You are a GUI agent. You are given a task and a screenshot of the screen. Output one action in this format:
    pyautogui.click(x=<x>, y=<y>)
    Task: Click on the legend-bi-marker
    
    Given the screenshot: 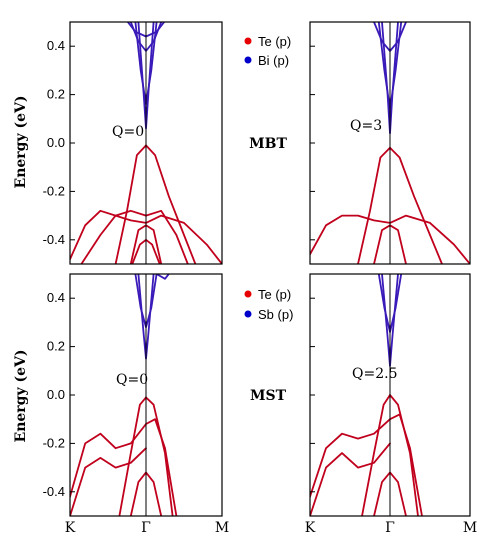 What is the action you would take?
    pyautogui.click(x=248, y=60)
    